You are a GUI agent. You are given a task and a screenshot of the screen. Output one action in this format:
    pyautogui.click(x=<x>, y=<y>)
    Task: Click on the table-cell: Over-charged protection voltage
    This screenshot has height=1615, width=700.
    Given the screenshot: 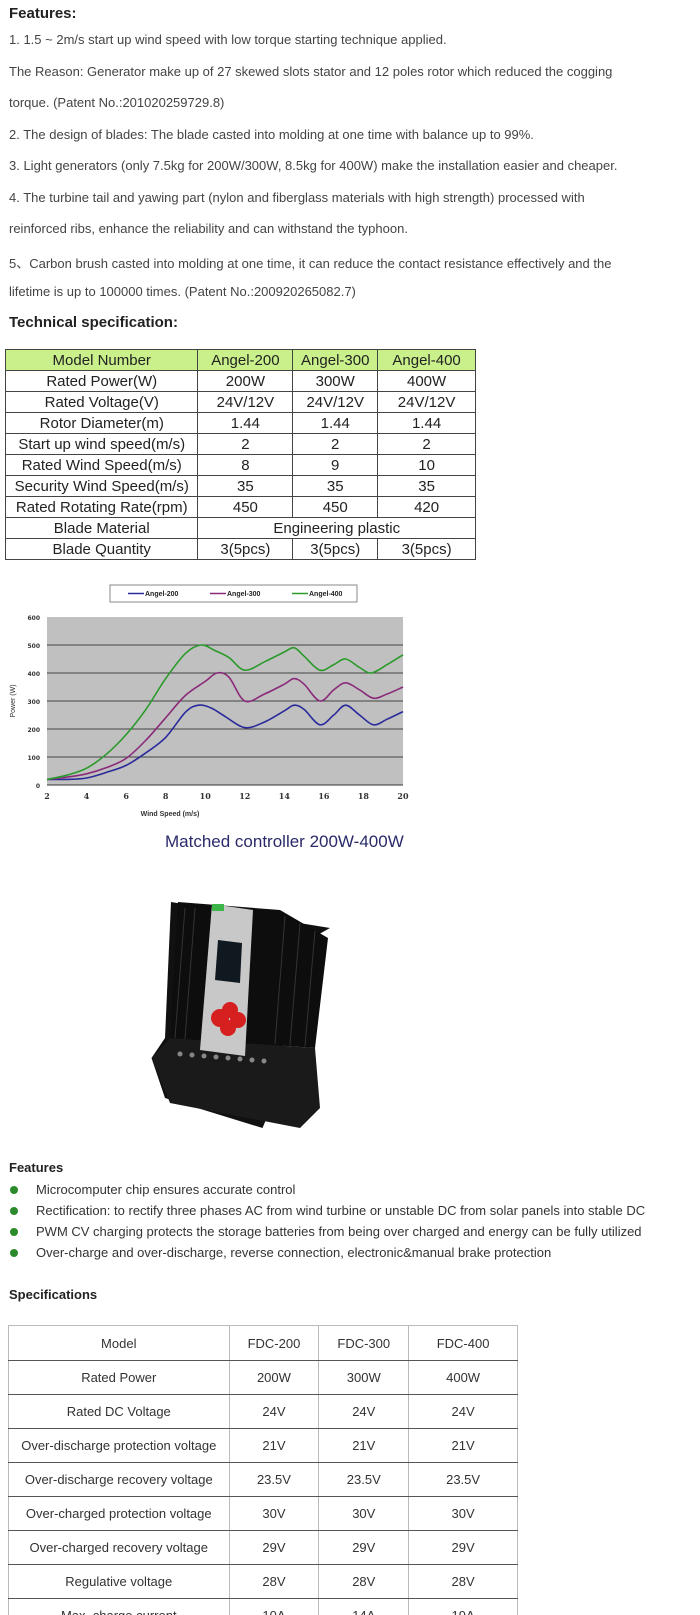 What is the action you would take?
    pyautogui.click(x=119, y=1513)
    